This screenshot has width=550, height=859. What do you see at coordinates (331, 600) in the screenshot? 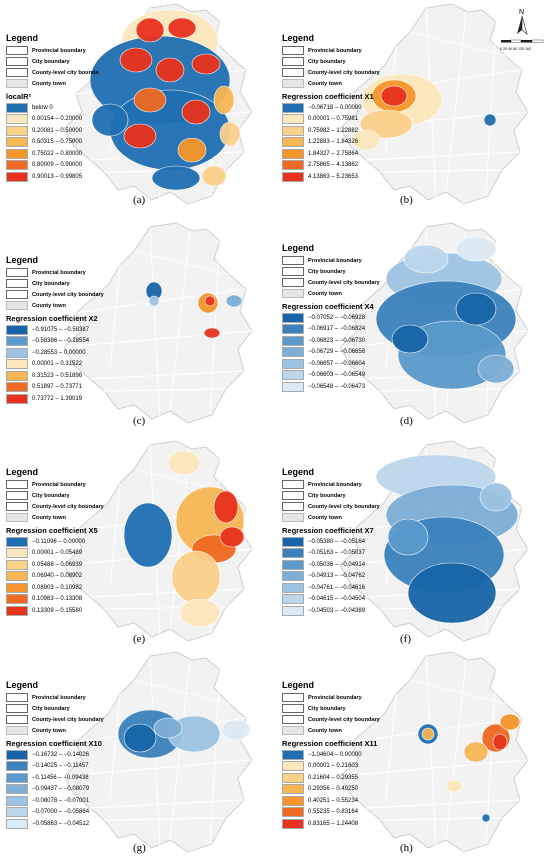
I see `legend-class-row: −0.04615 – −0.04504` at bounding box center [331, 600].